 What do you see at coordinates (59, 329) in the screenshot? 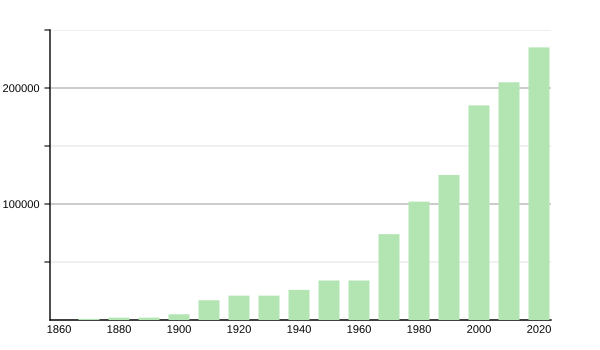
I see `x-tick-label: 1860` at bounding box center [59, 329].